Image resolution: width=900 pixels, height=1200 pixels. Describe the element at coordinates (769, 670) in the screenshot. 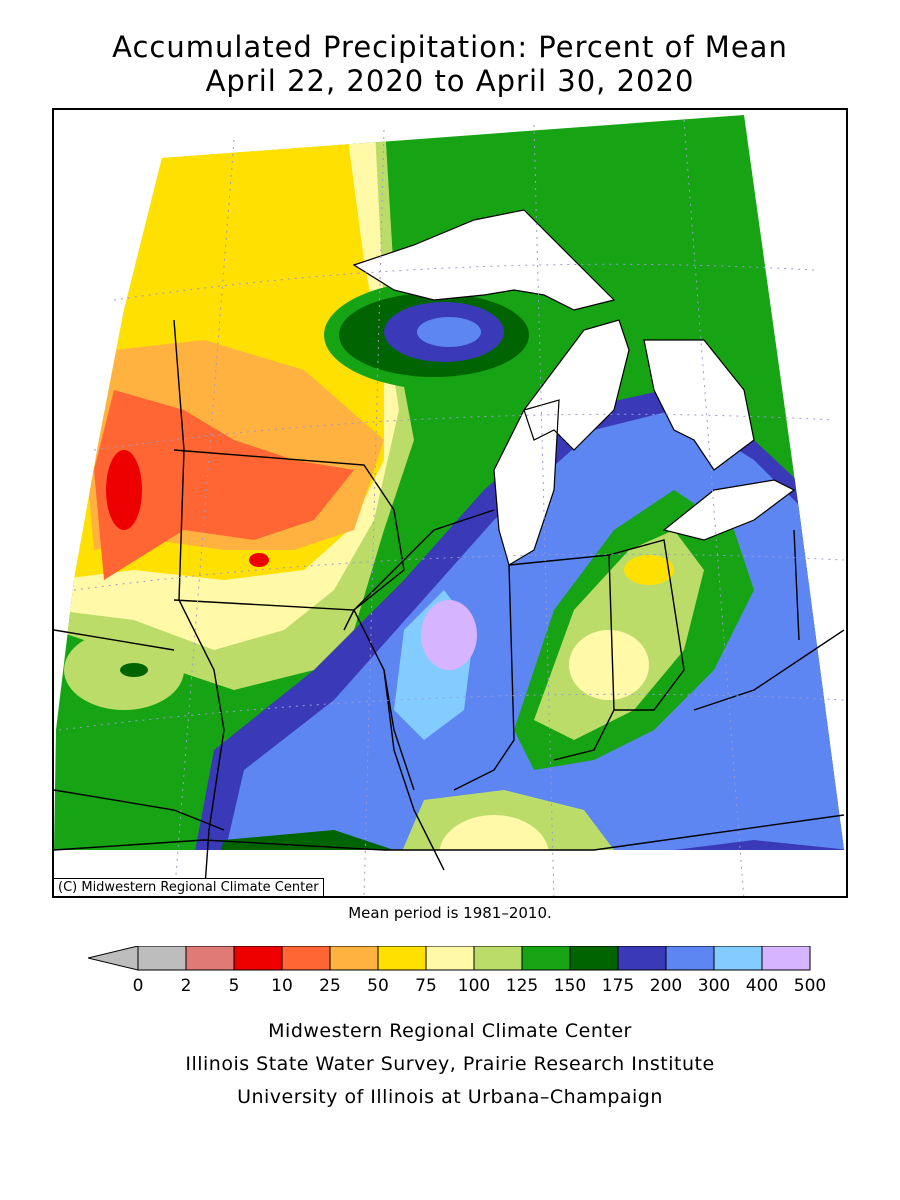

I see `boundary-kentucky` at that location.